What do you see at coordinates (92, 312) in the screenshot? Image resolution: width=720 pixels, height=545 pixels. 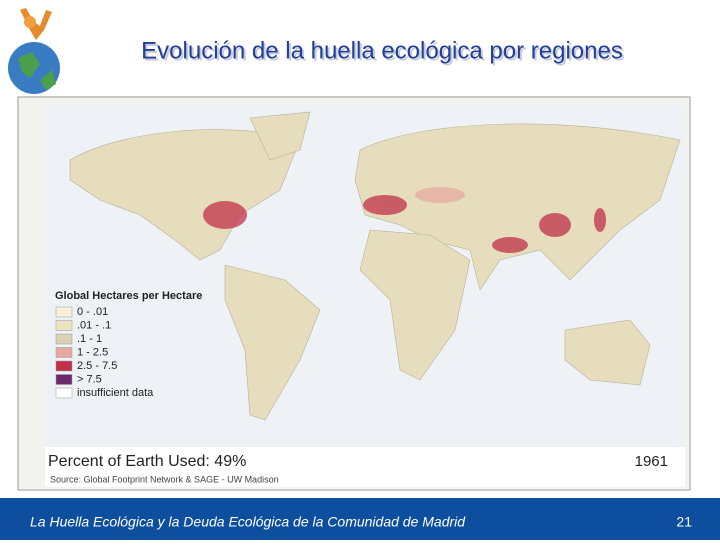 I see `legend-label: 0 - .01` at bounding box center [92, 312].